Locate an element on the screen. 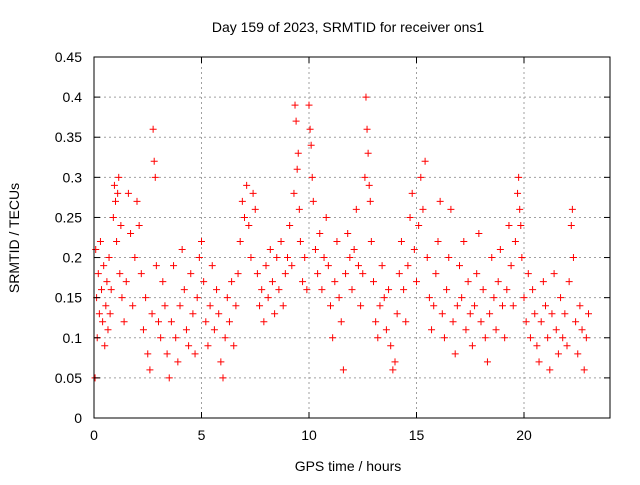 The image size is (640, 485). y-tick-label: 0.4 is located at coordinates (73, 97).